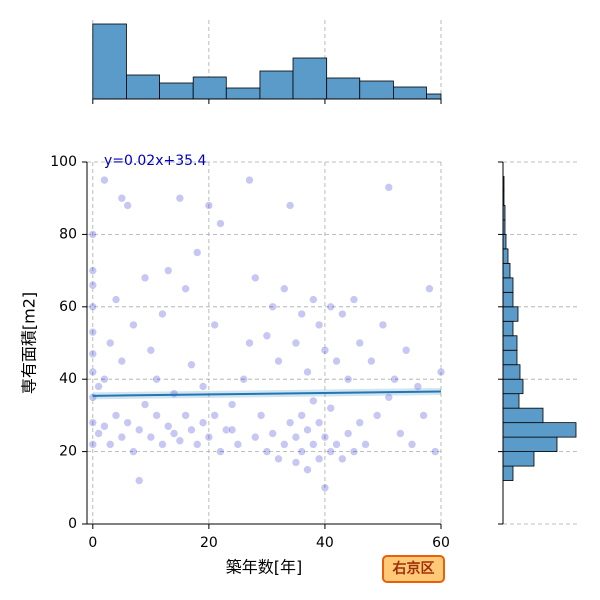 This screenshot has height=600, width=600. I want to click on badge-box, so click(413, 569).